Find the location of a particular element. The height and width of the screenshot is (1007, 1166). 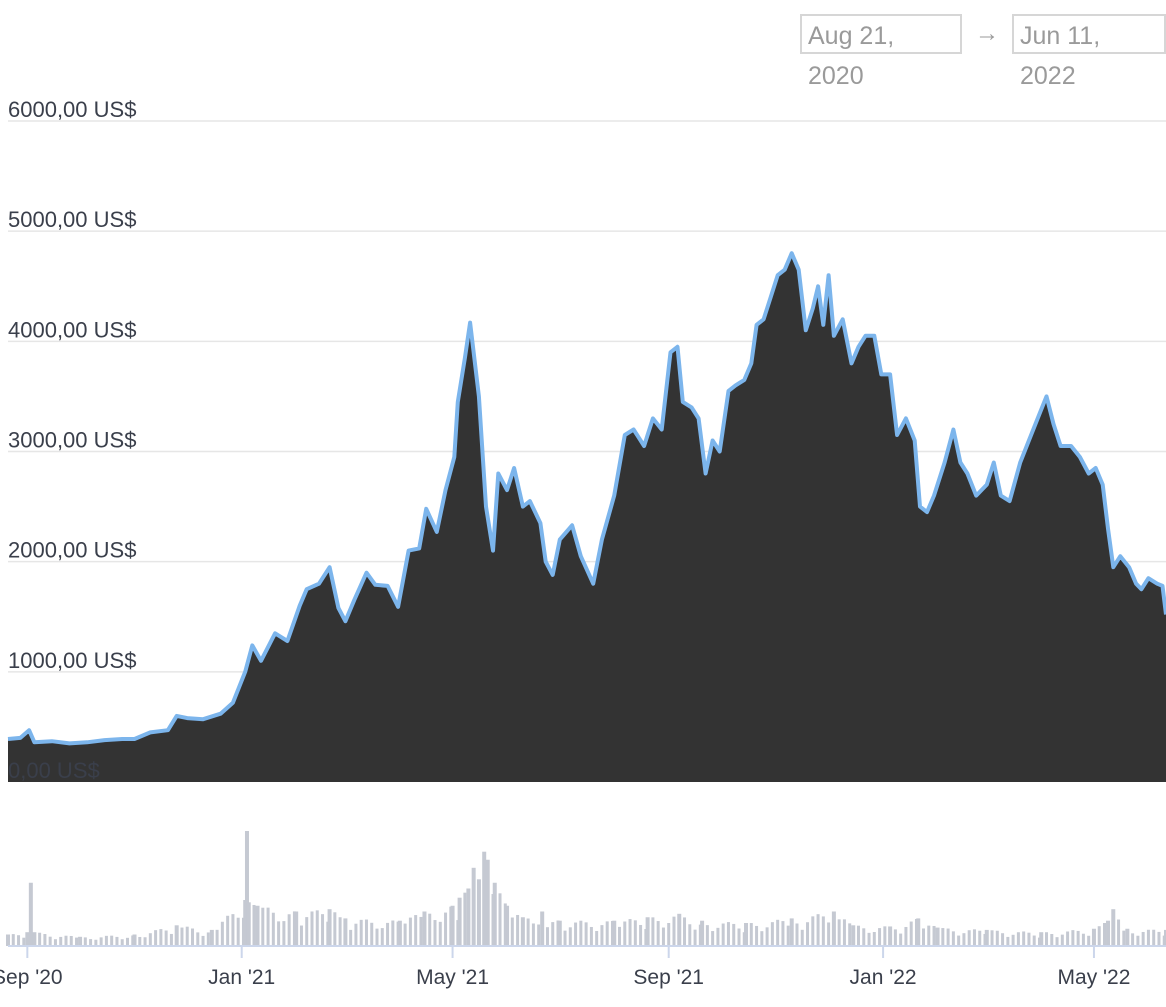

x-tick-label: May '21 is located at coordinates (452, 977).